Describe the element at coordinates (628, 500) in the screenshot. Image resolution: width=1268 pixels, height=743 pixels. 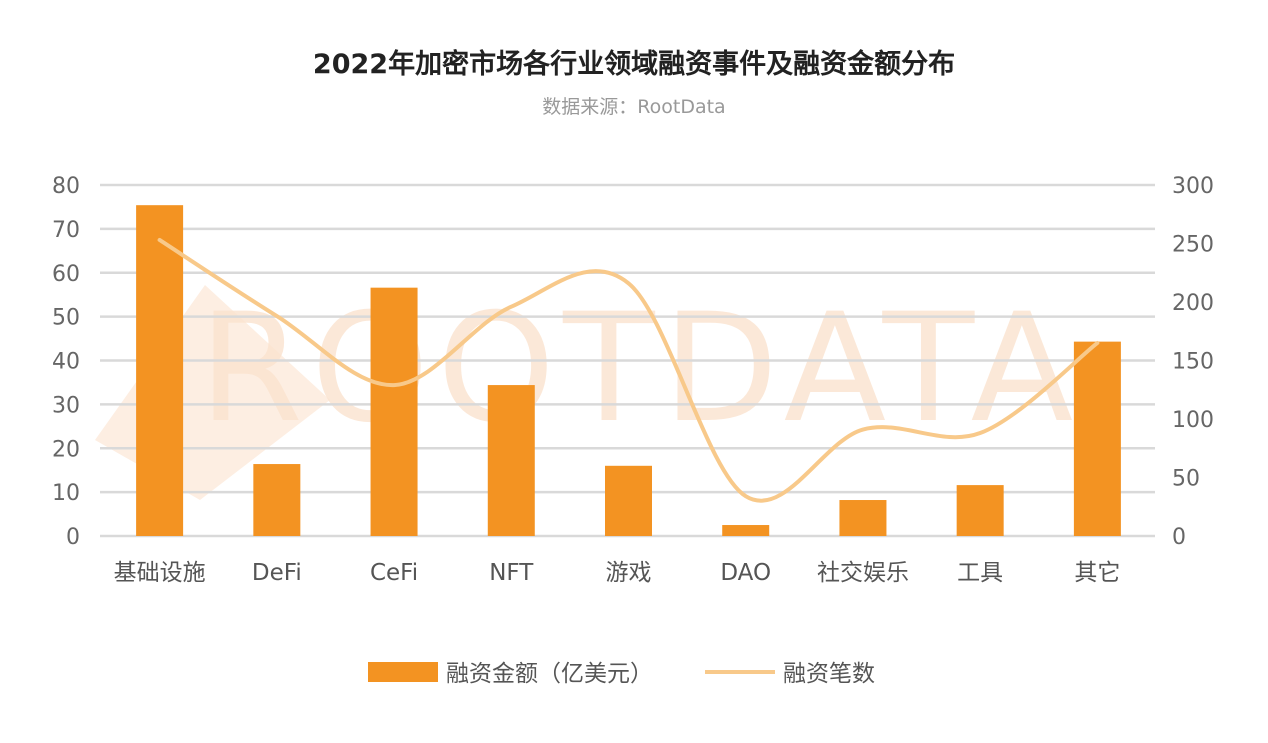
I see `bar-游戏` at that location.